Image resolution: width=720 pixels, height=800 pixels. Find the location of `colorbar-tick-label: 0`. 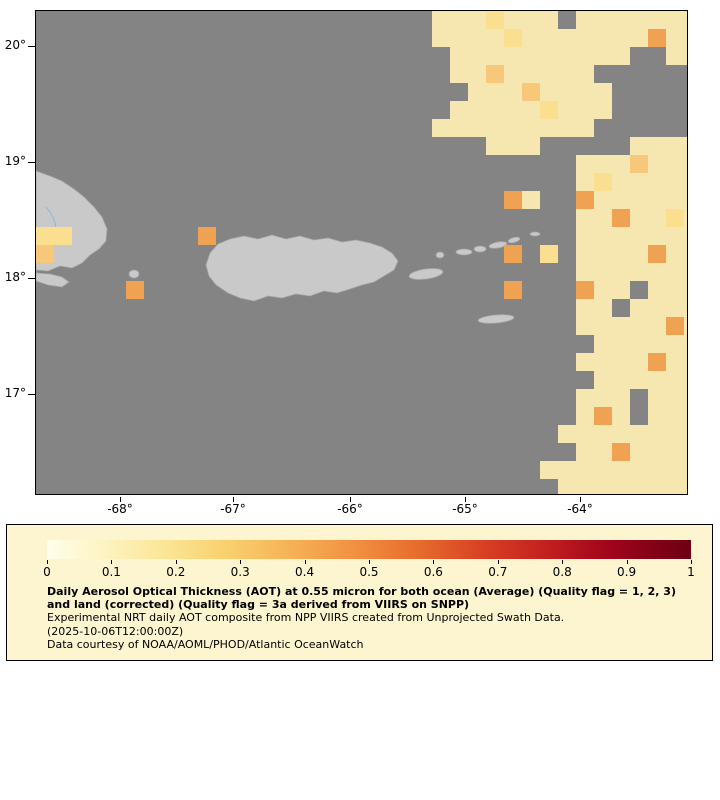

colorbar-tick-label: 0 is located at coordinates (47, 572).